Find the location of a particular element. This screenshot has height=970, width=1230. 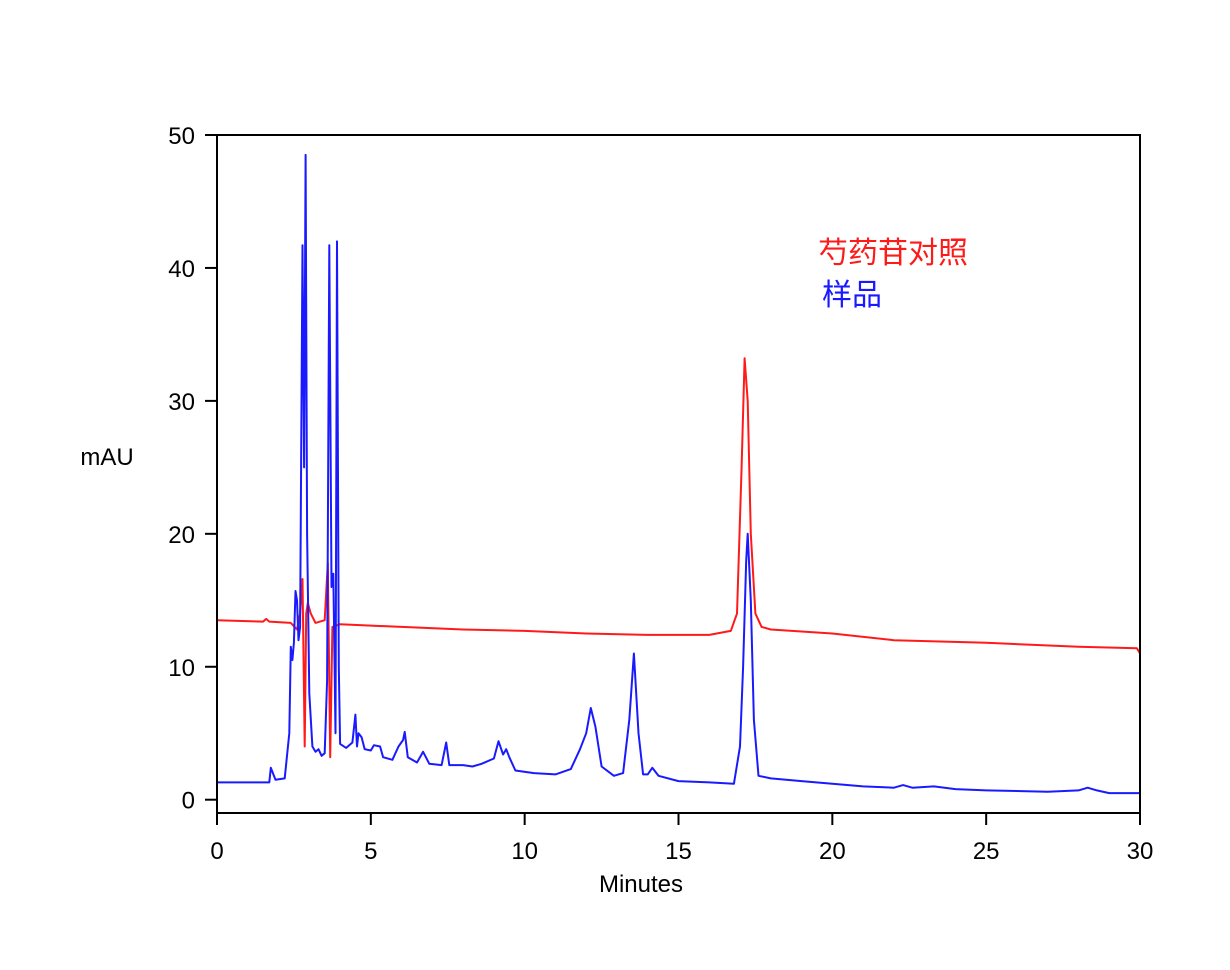

x-axis: 0 5 10 15 20 25 30 is located at coordinates (681, 839).